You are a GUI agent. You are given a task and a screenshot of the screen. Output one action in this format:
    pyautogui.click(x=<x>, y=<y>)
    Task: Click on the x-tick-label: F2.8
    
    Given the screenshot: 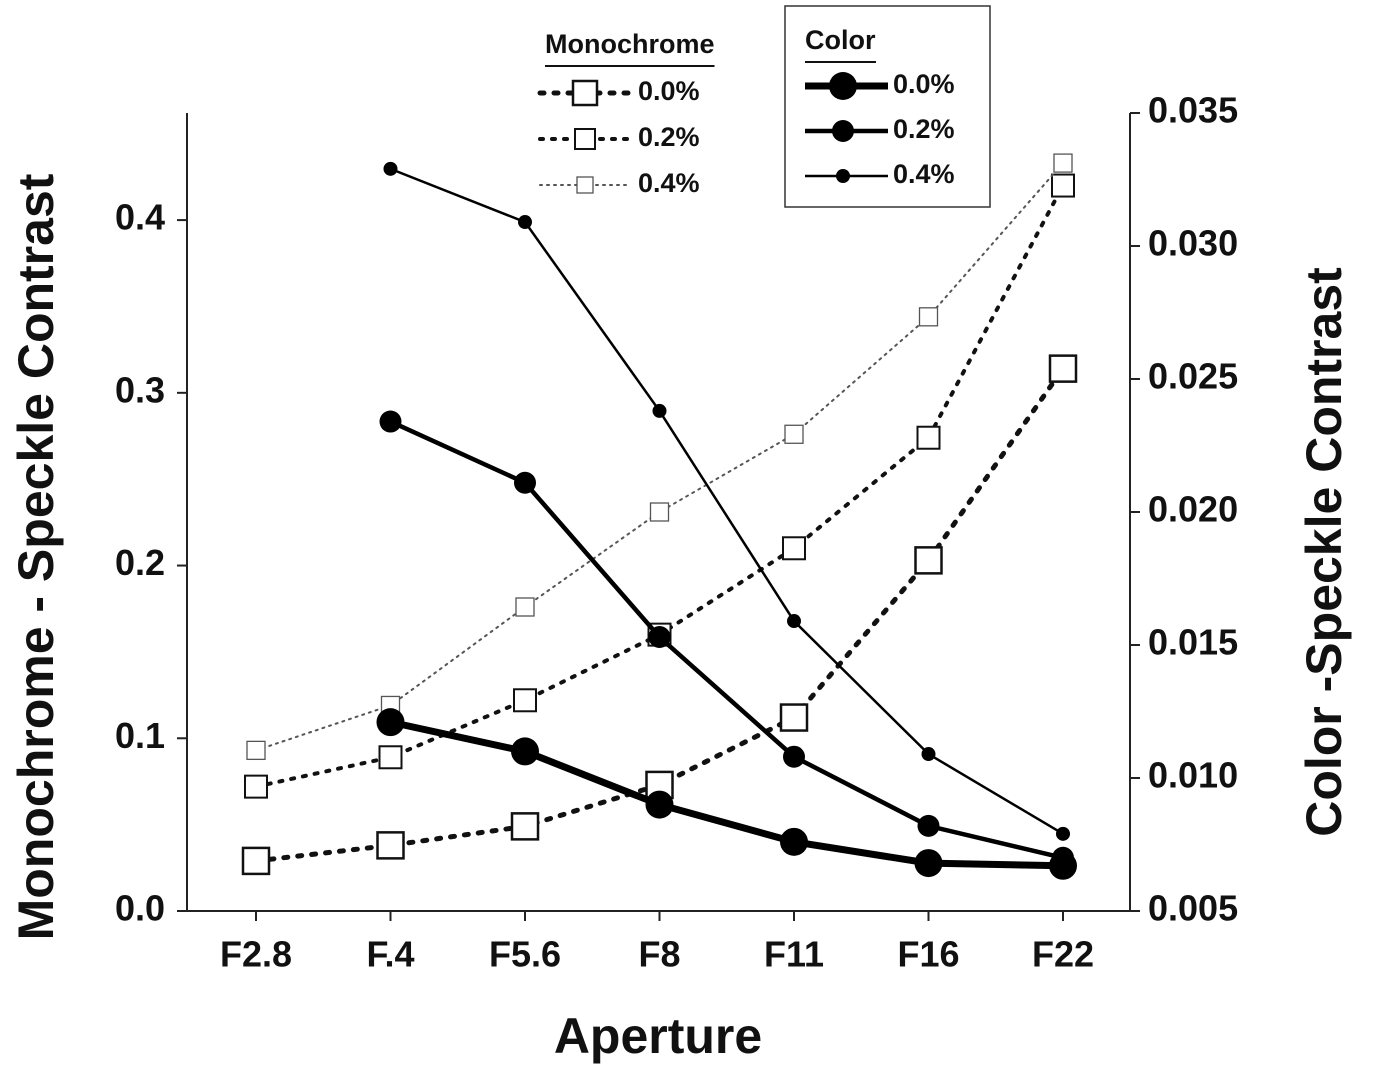 What is the action you would take?
    pyautogui.click(x=256, y=954)
    